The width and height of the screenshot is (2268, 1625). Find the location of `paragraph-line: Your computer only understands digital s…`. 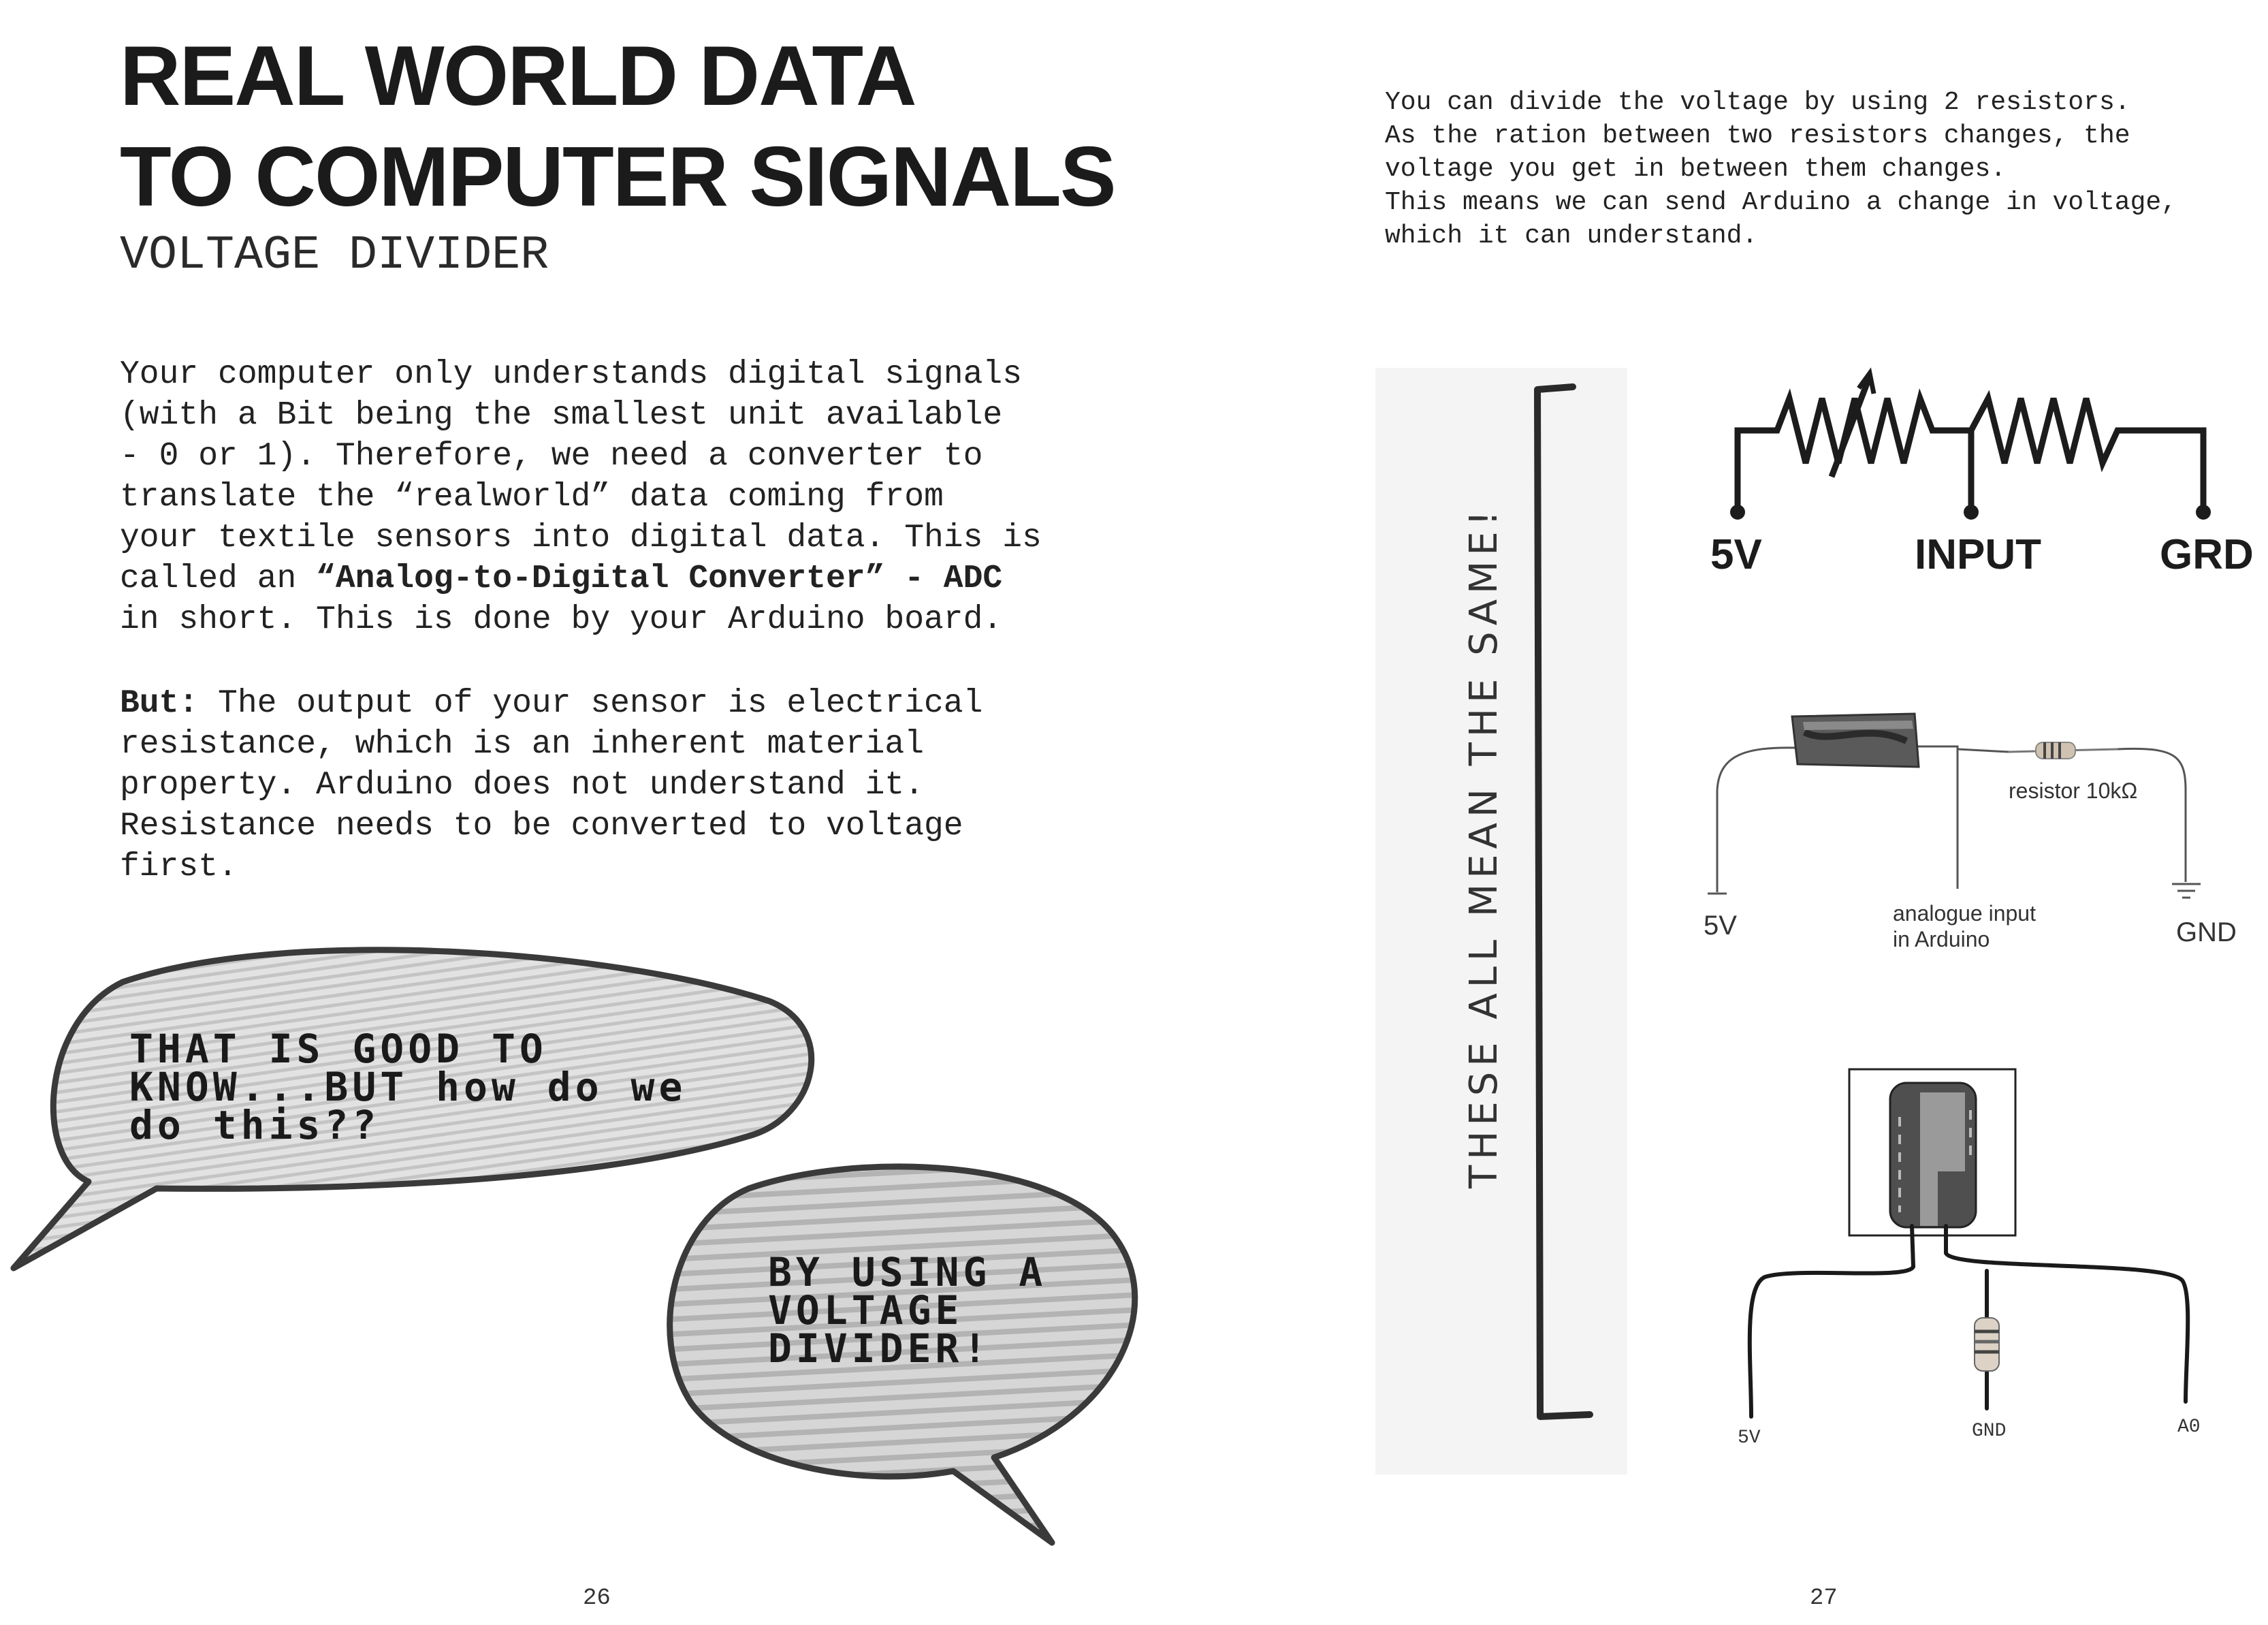

paragraph-line: Your computer only understands digital s… is located at coordinates (571, 374).